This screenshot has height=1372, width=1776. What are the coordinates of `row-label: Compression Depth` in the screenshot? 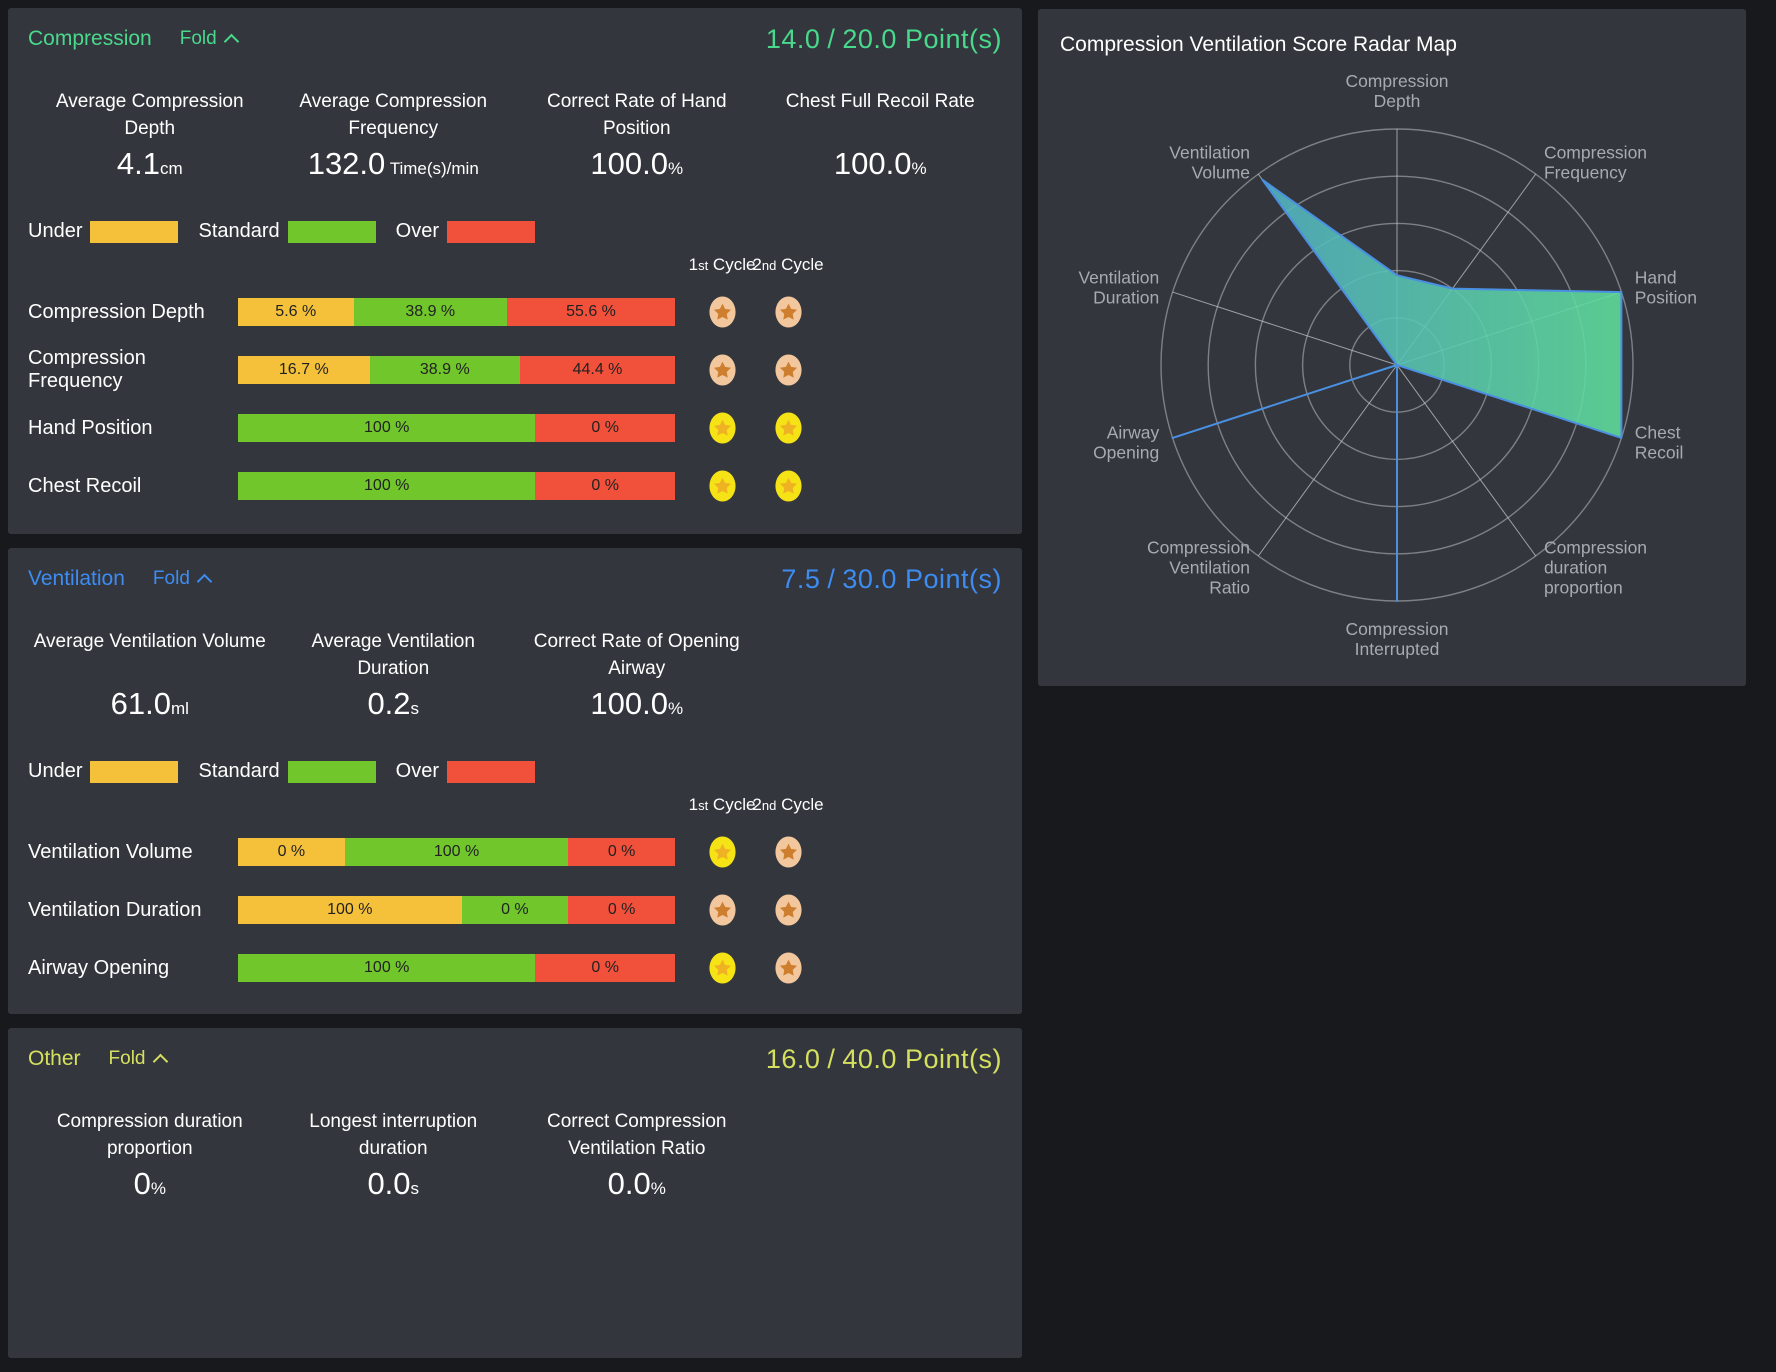 It's located at (116, 311).